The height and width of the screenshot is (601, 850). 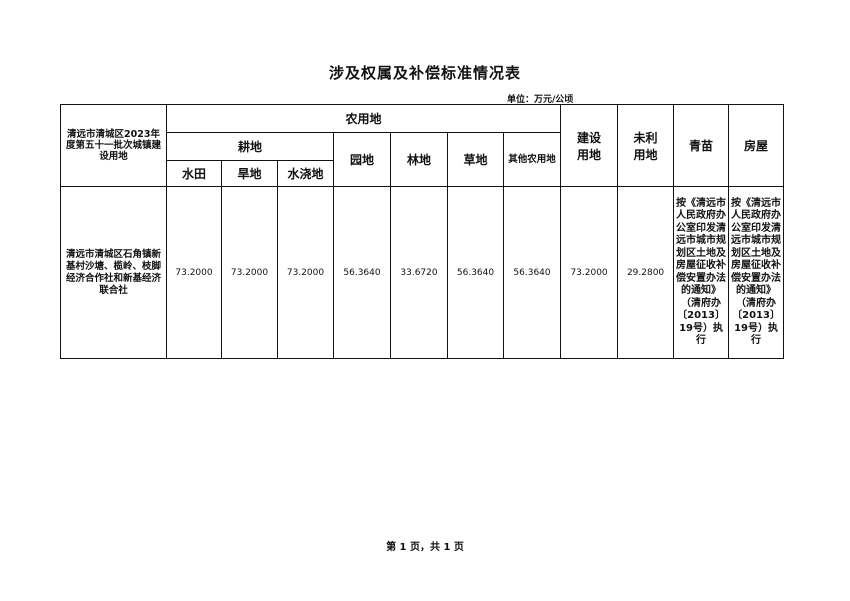 What do you see at coordinates (475, 272) in the screenshot?
I see `cell-grass: 56.3640` at bounding box center [475, 272].